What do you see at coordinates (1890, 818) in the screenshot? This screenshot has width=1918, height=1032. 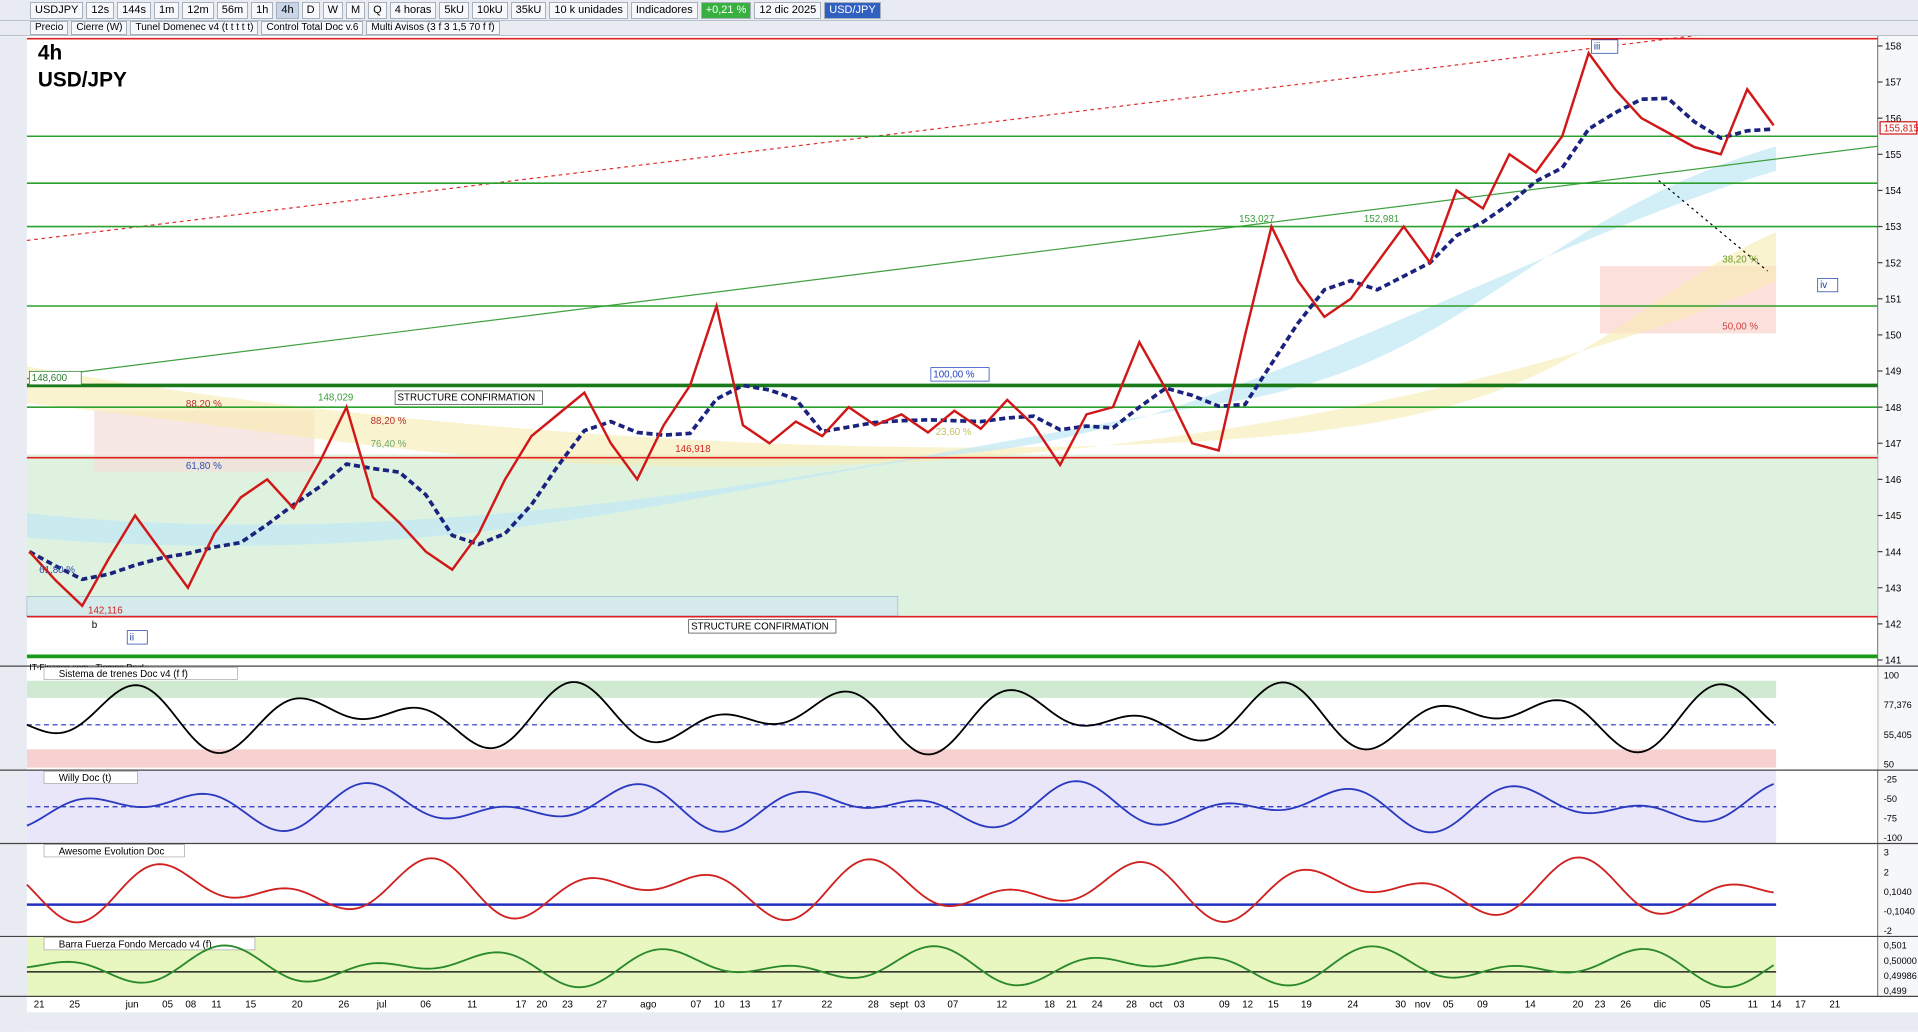 I see `panel-tick-label: -75` at bounding box center [1890, 818].